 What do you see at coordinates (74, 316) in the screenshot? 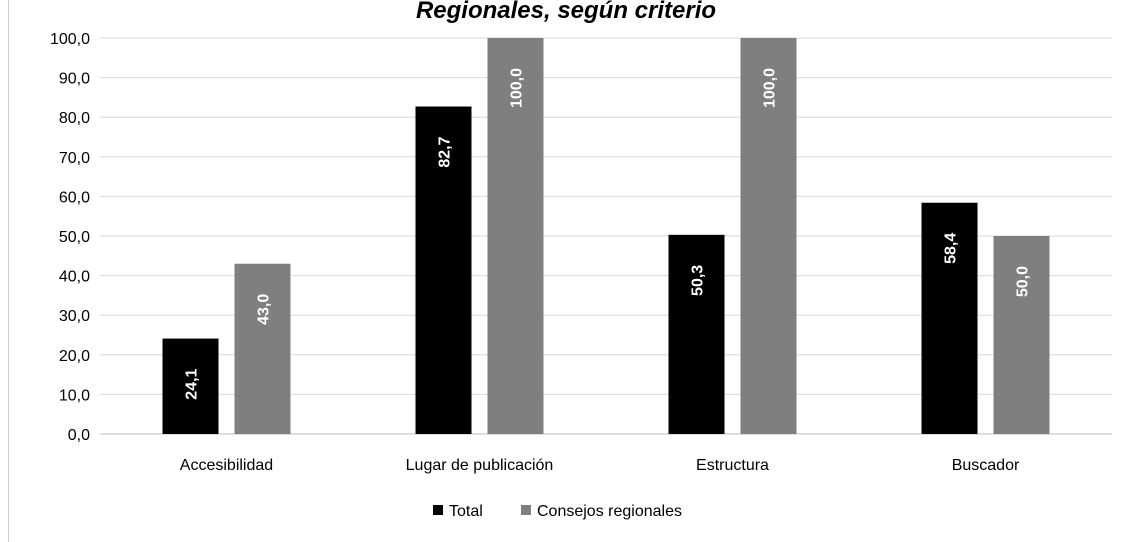
I see `y-tick-label: 30,0` at bounding box center [74, 316].